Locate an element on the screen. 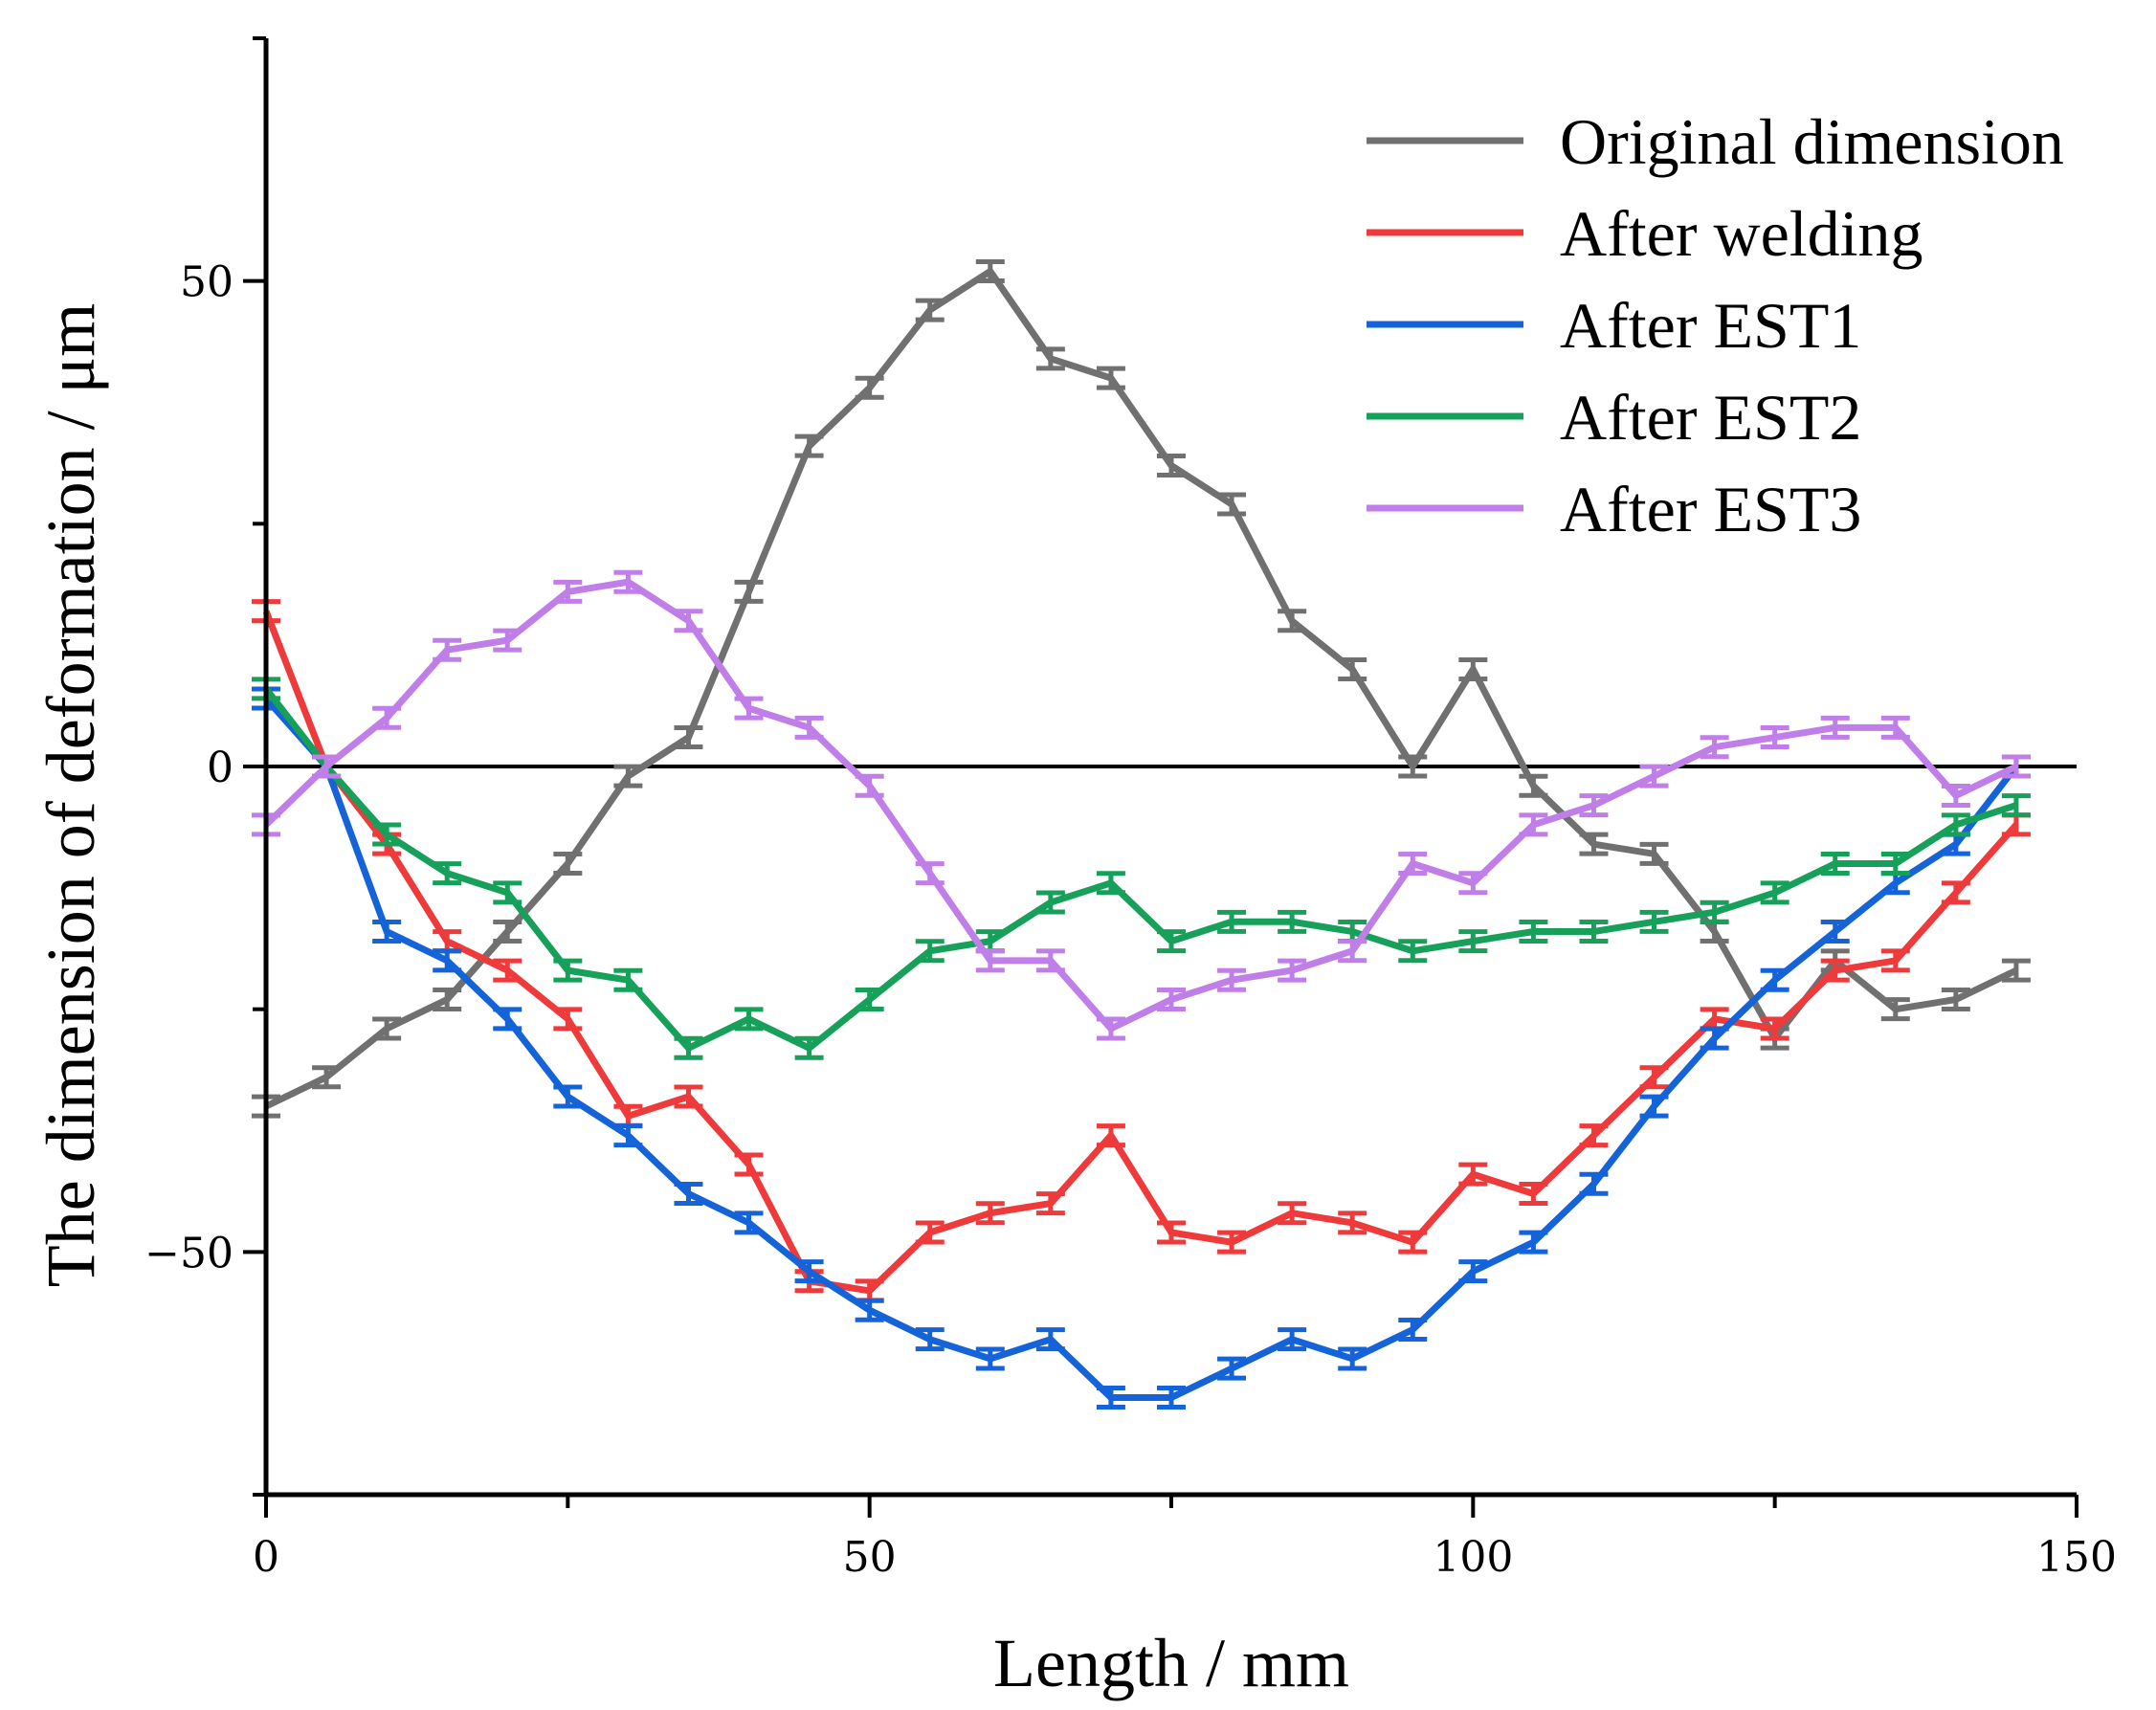 Image resolution: width=2156 pixels, height=1710 pixels. y-tick-label: −50 is located at coordinates (188, 1253).